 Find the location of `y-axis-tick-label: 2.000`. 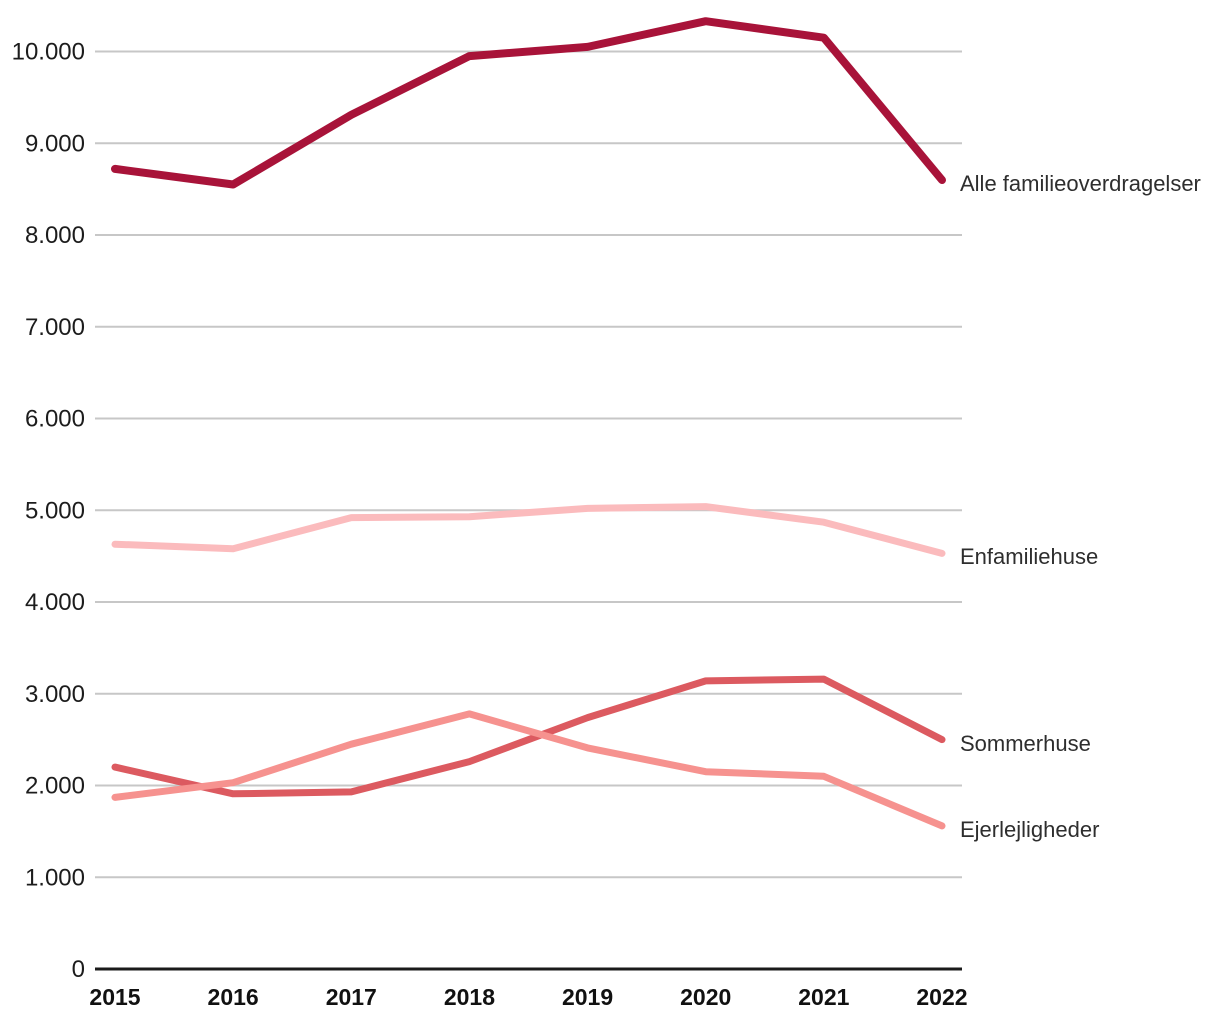

y-axis-tick-label: 2.000 is located at coordinates (55, 786).